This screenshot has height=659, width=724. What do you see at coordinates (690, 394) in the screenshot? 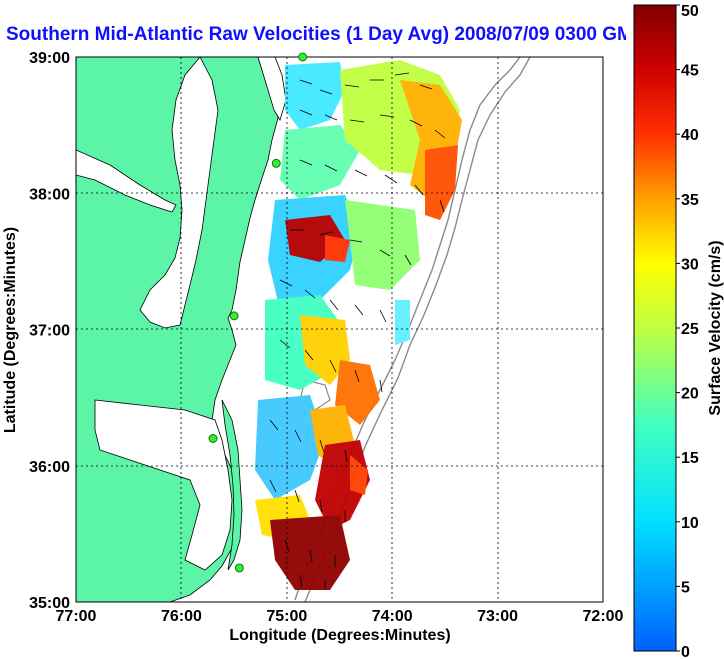
I see `colorbar-tick-label: 20` at bounding box center [690, 394].